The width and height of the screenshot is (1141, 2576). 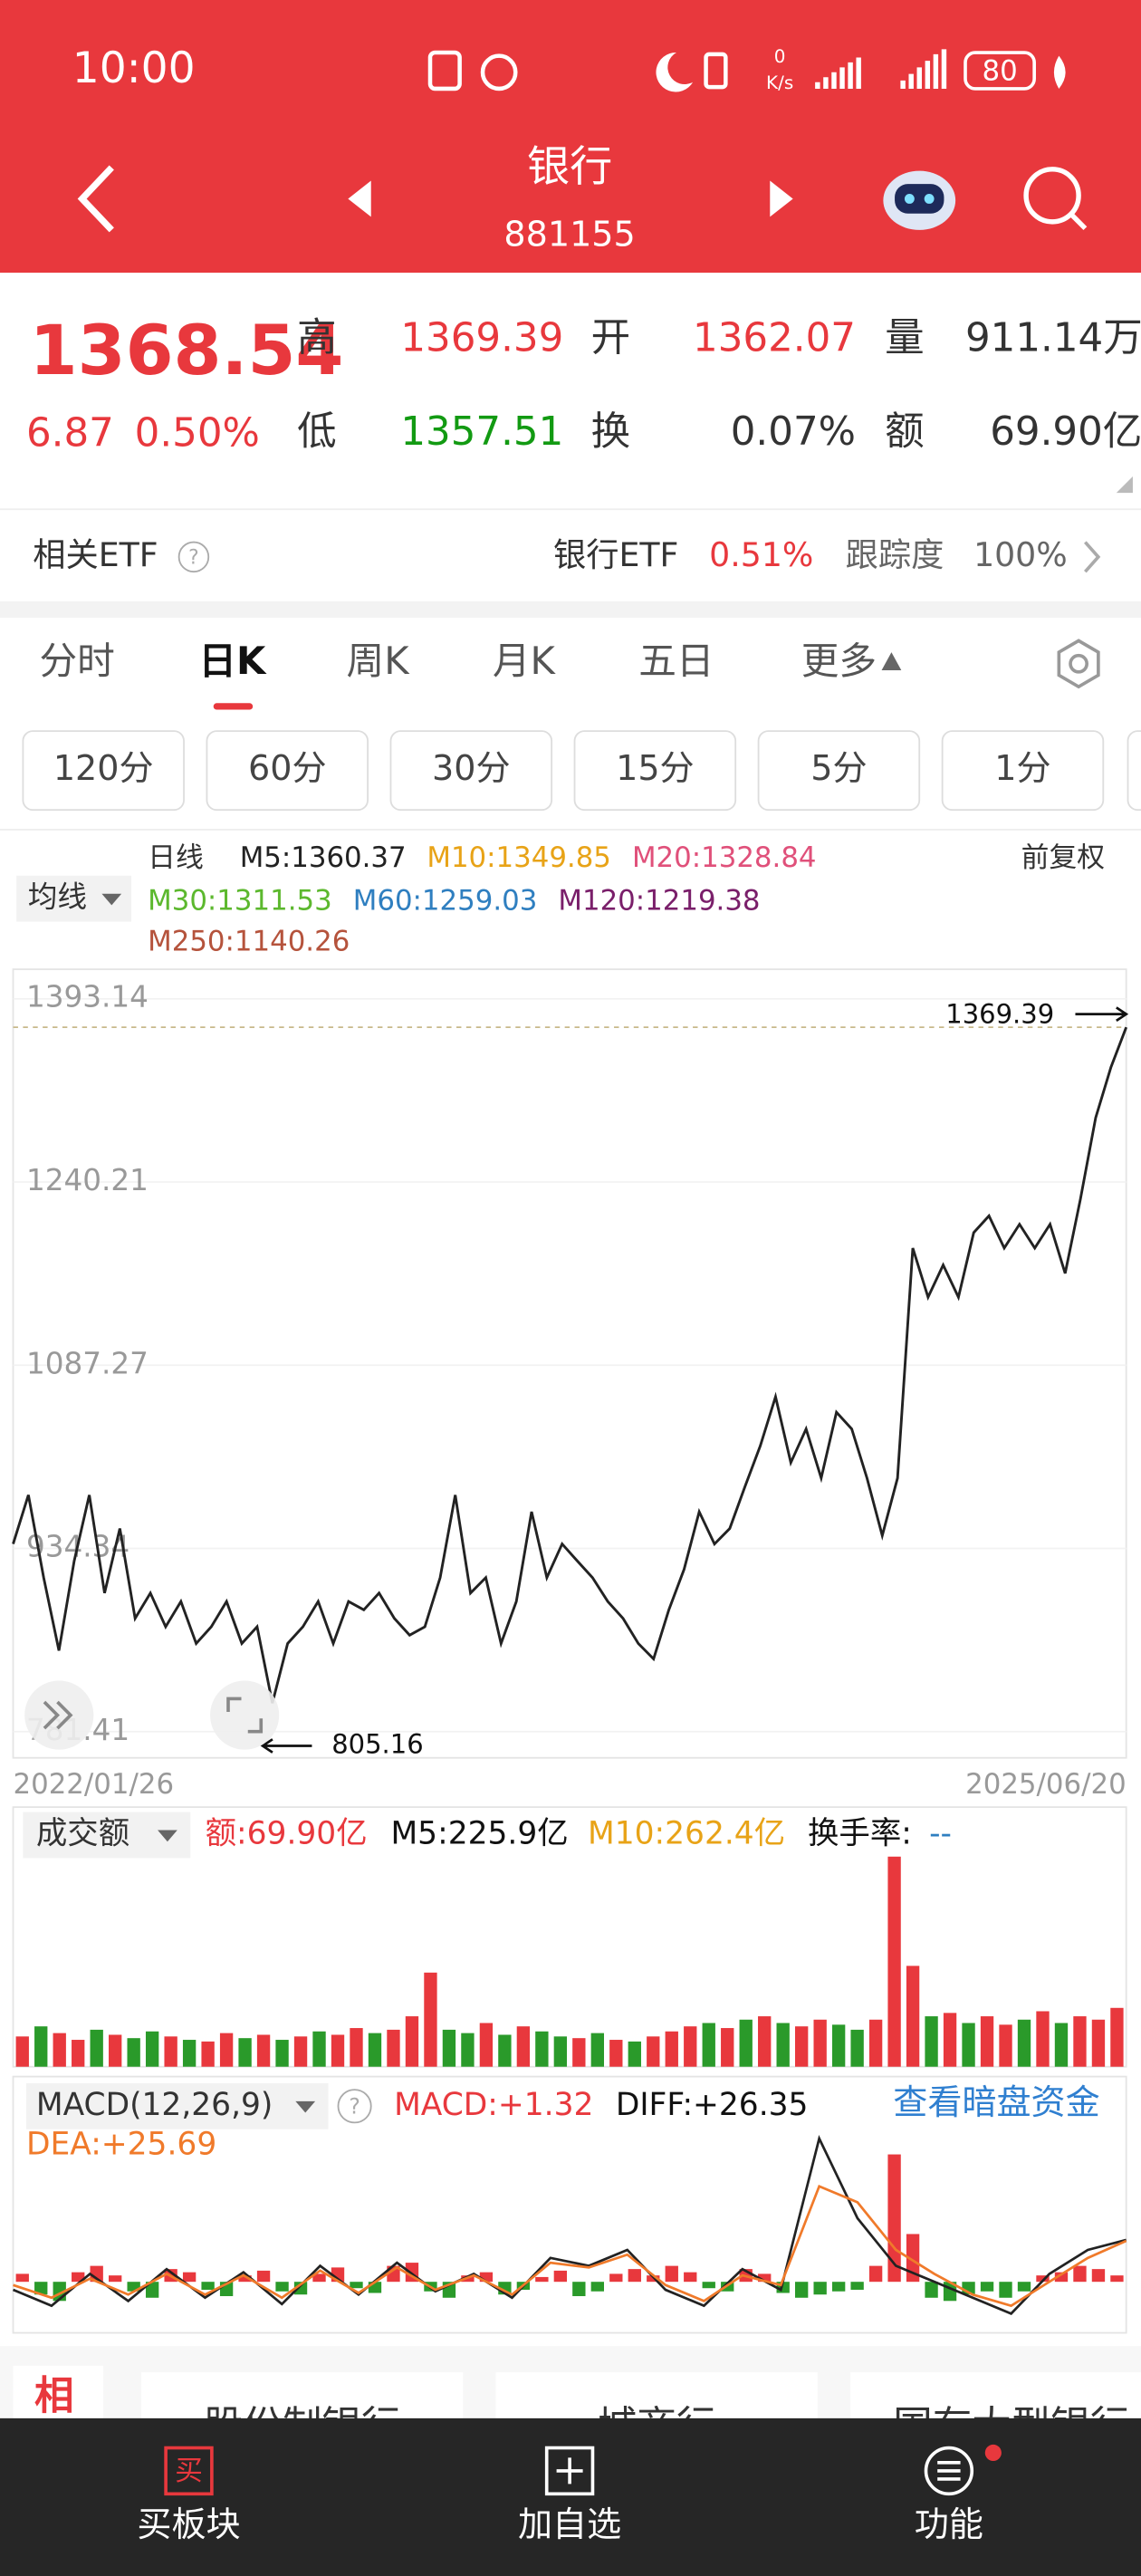 I want to click on dark-pool-link: 查看暗盘资金, so click(x=996, y=2102).